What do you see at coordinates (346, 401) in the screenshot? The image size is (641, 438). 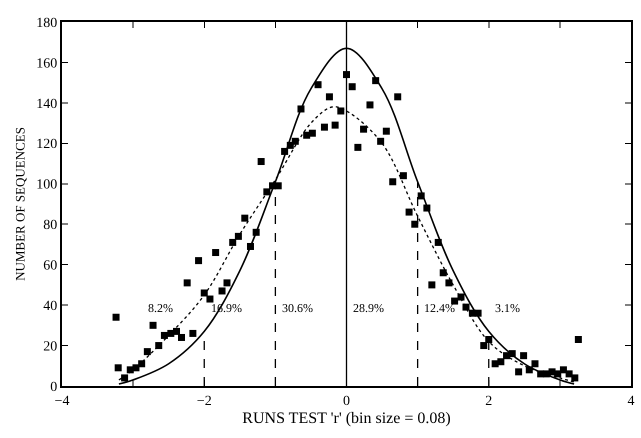 I see `x-tick-label: 0` at bounding box center [346, 401].